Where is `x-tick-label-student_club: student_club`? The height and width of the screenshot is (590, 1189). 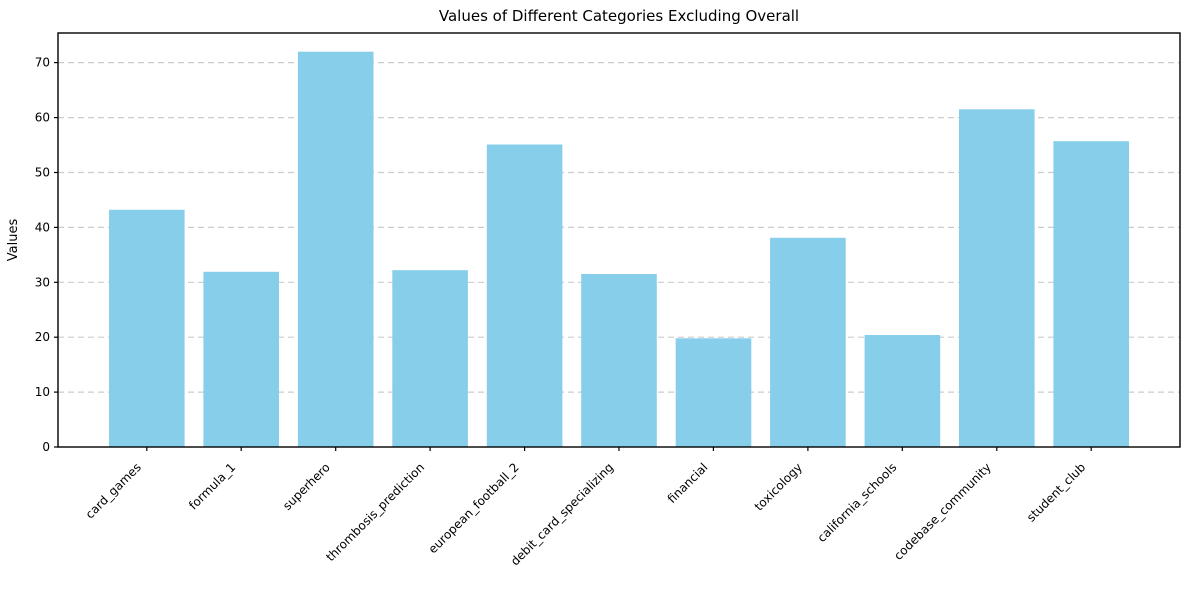
x-tick-label-student_club: student_club is located at coordinates (1056, 492).